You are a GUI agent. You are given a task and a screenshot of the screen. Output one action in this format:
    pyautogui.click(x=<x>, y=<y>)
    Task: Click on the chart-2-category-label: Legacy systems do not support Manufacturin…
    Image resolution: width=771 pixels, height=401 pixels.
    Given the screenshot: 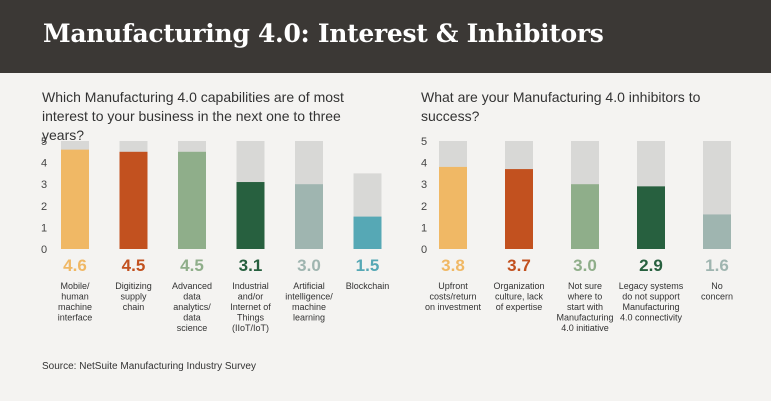 What is the action you would take?
    pyautogui.click(x=651, y=302)
    